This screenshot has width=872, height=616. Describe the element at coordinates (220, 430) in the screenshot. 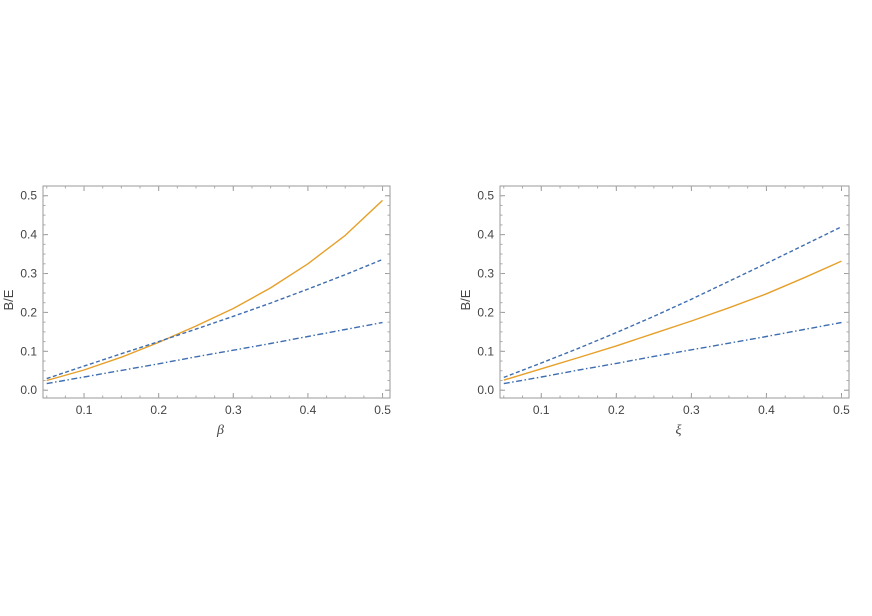

I see `x-axis-label: β` at that location.